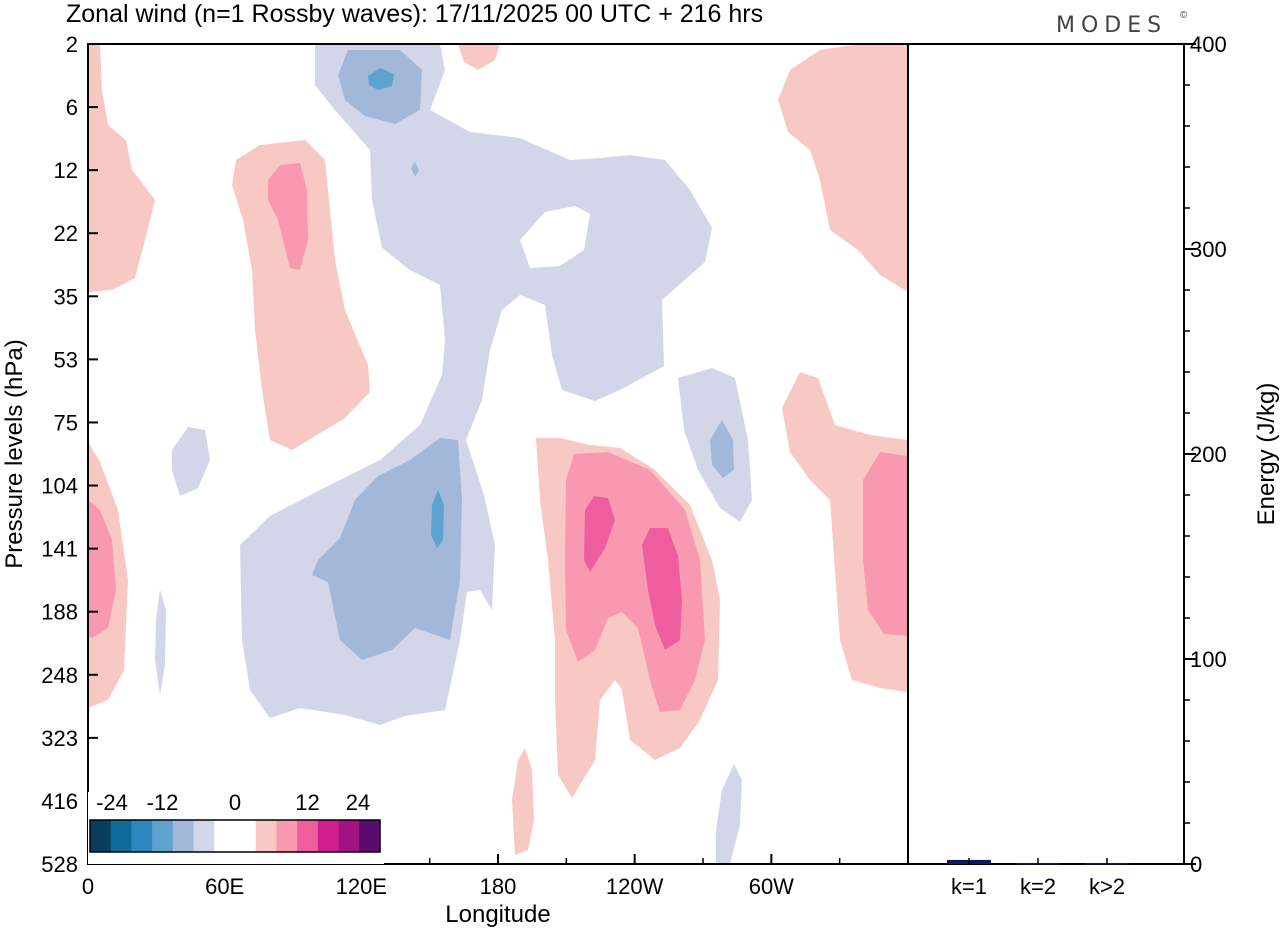  I want to click on y-tick-label: 323, so click(59, 738).